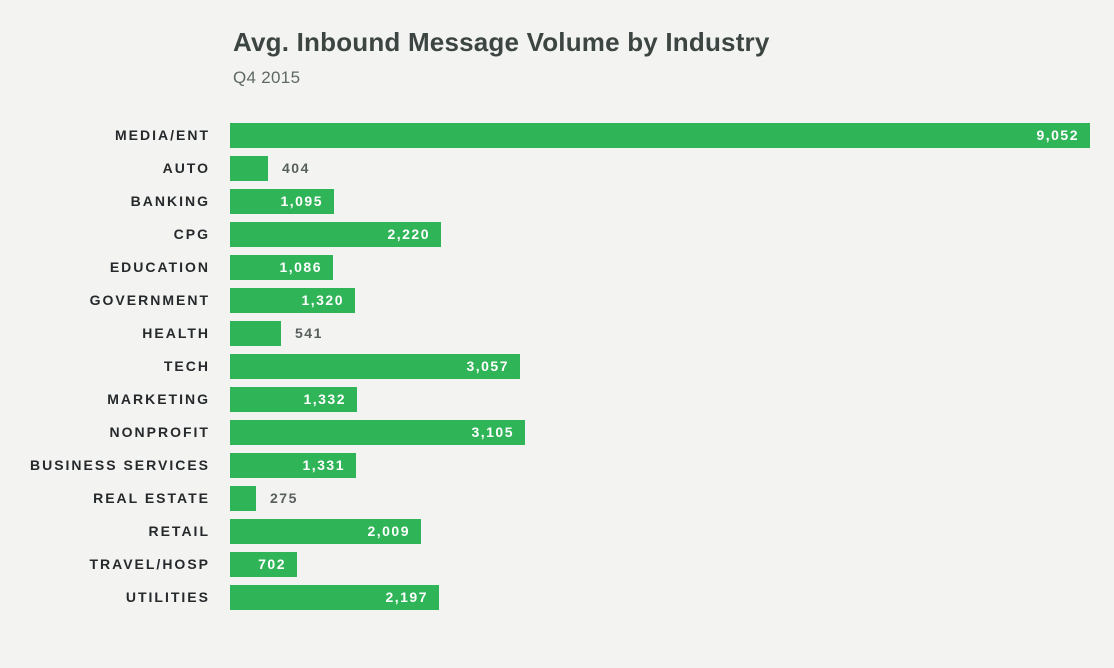 Image resolution: width=1114 pixels, height=668 pixels. What do you see at coordinates (284, 498) in the screenshot?
I see `bar-value-outside: 275` at bounding box center [284, 498].